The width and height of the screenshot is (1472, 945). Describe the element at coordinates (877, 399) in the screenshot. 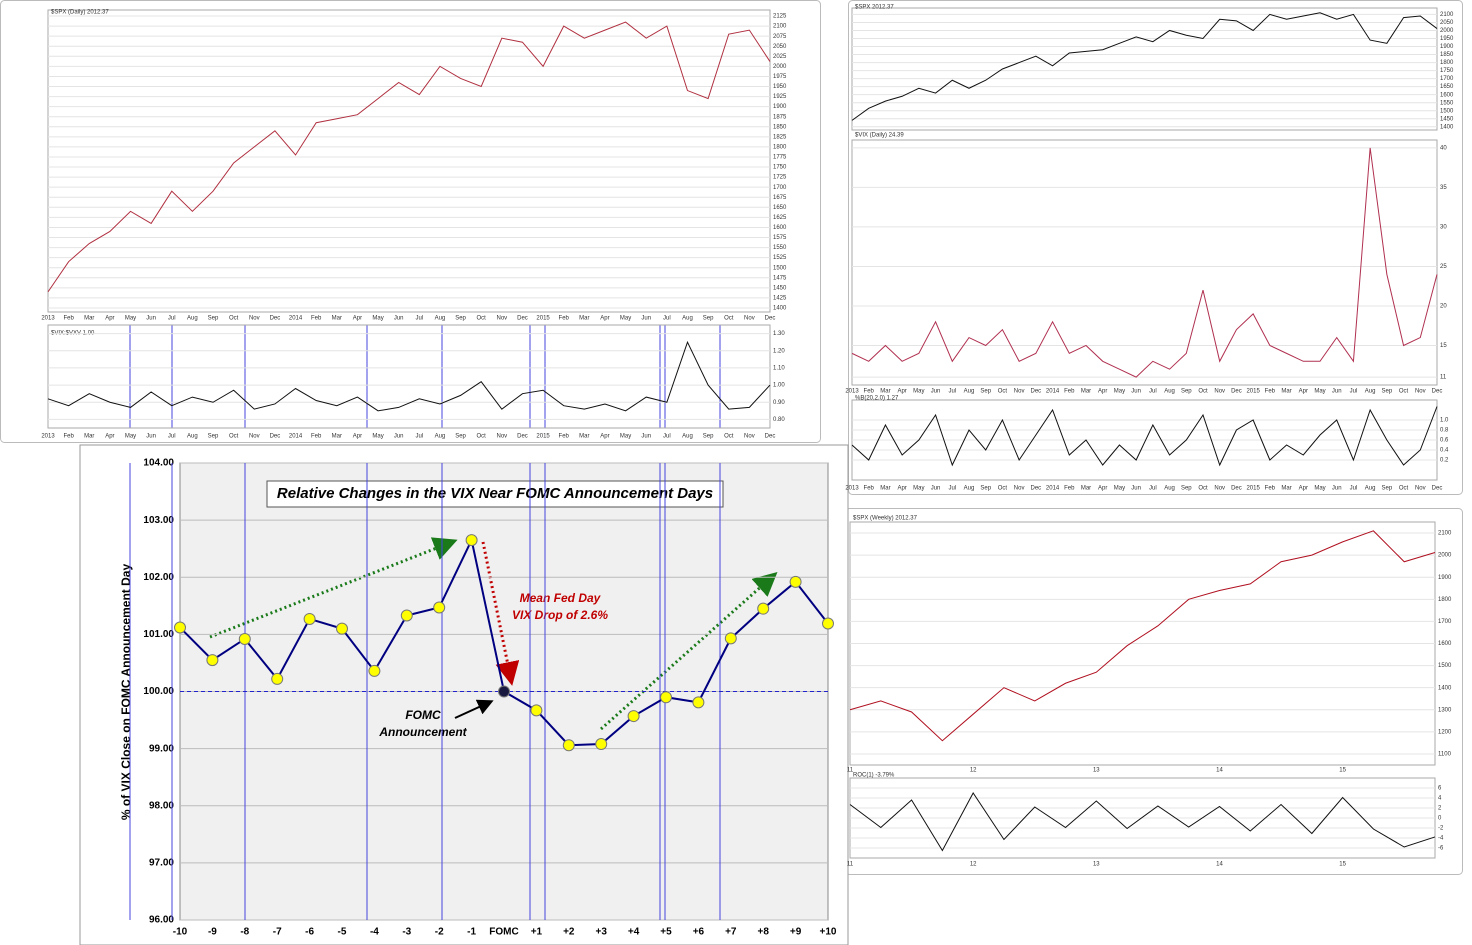

I see `panel-title: %B(20,2.0) 1.27` at that location.